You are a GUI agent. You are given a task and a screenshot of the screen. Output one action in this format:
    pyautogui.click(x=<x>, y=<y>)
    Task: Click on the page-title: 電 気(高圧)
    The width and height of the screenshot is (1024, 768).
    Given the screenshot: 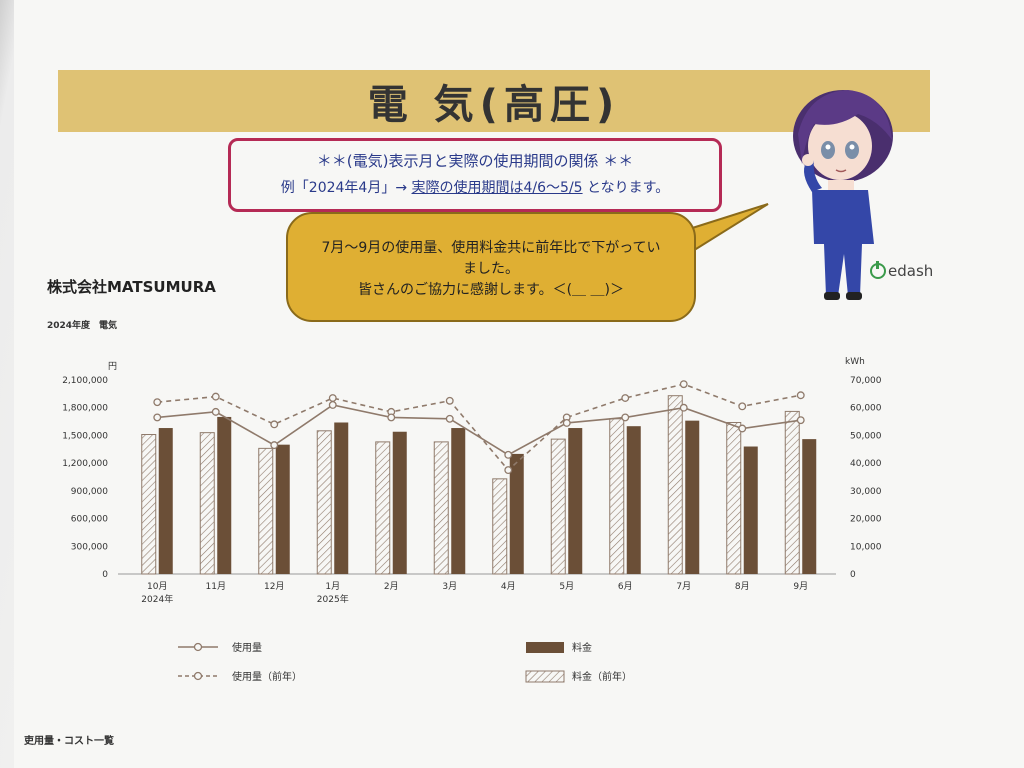 What is the action you would take?
    pyautogui.click(x=494, y=105)
    